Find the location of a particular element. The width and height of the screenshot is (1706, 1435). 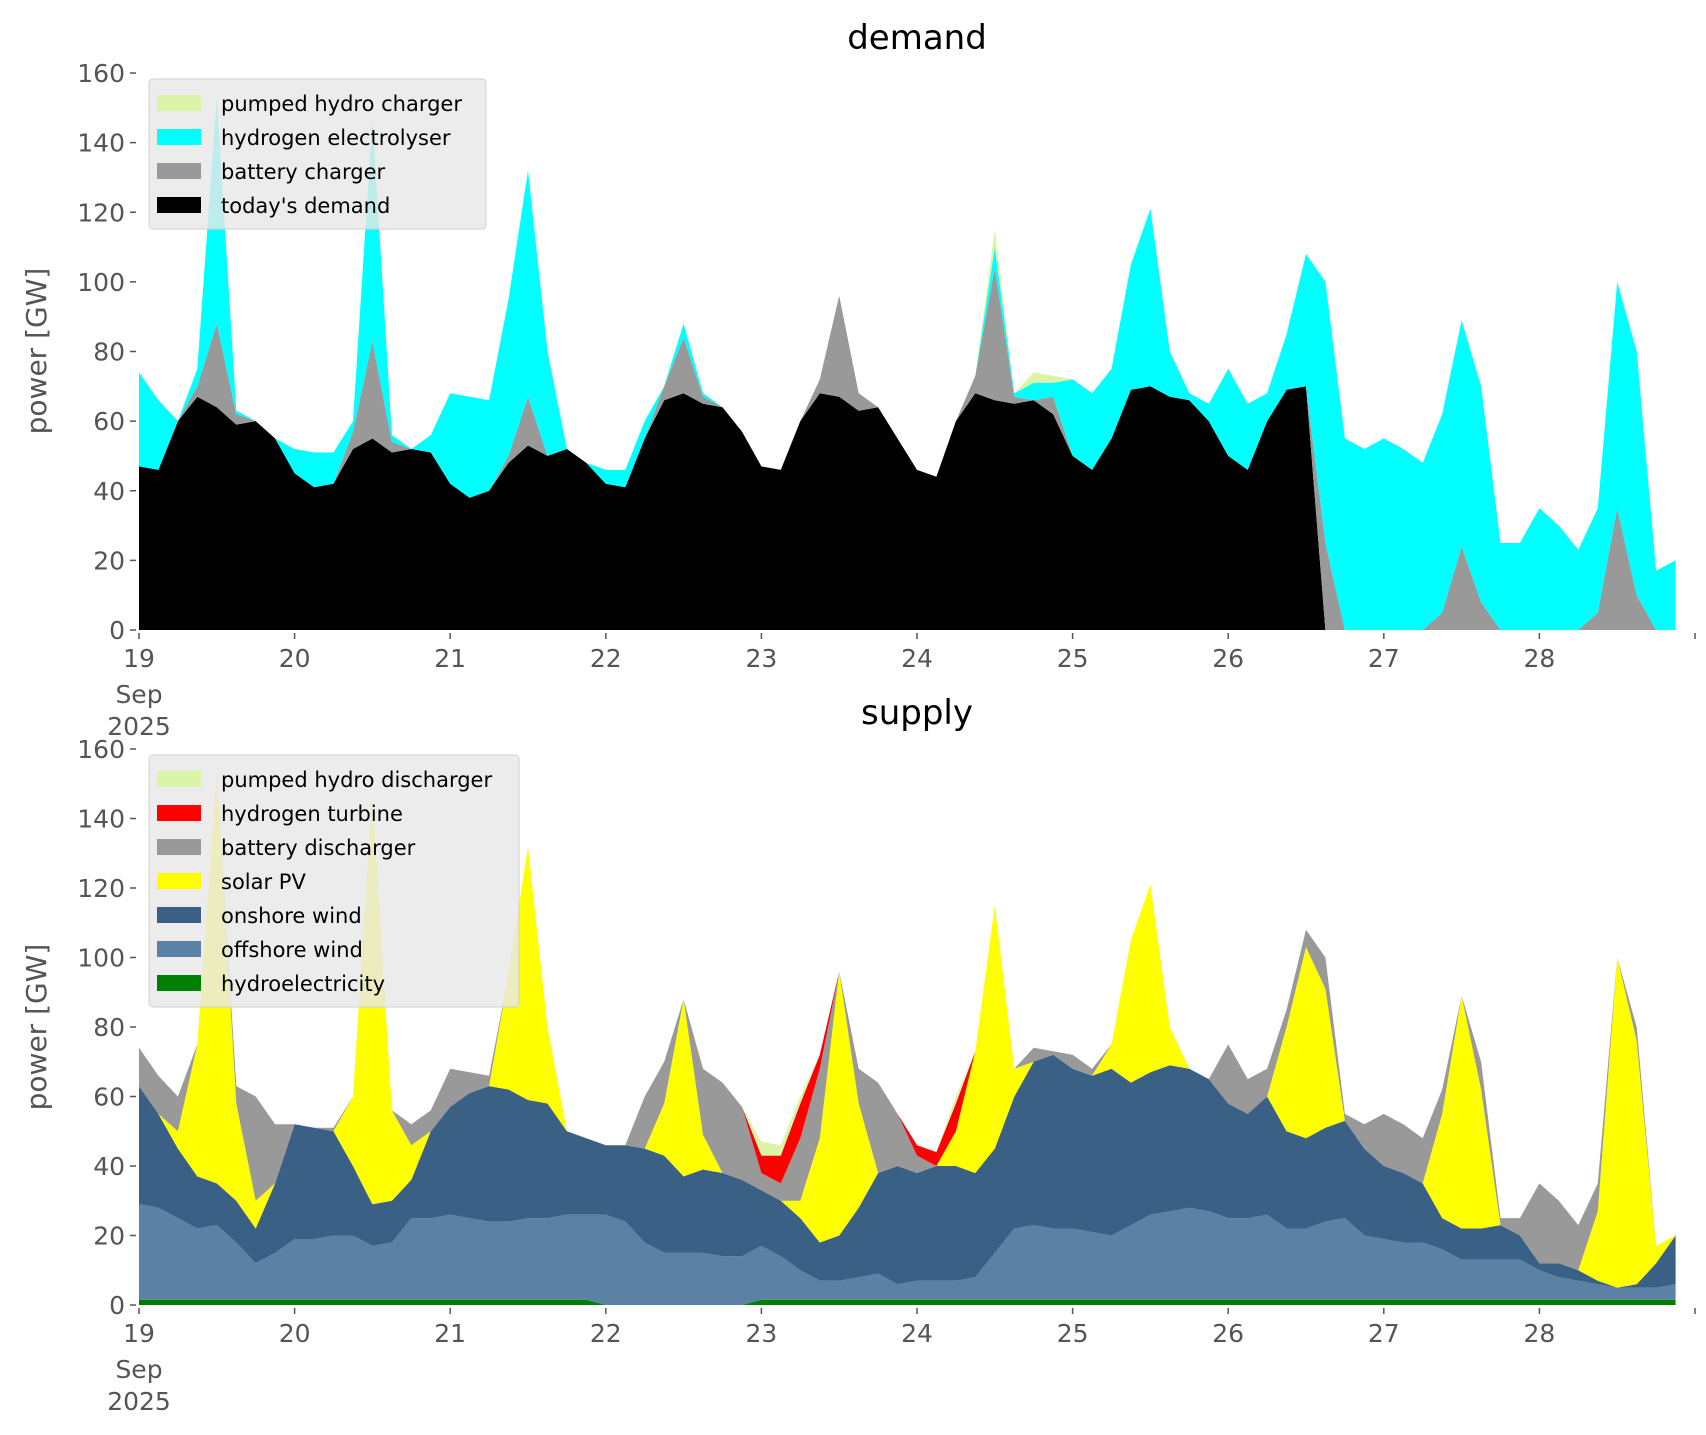

supply-legend-label: onshore wind is located at coordinates (291, 916).